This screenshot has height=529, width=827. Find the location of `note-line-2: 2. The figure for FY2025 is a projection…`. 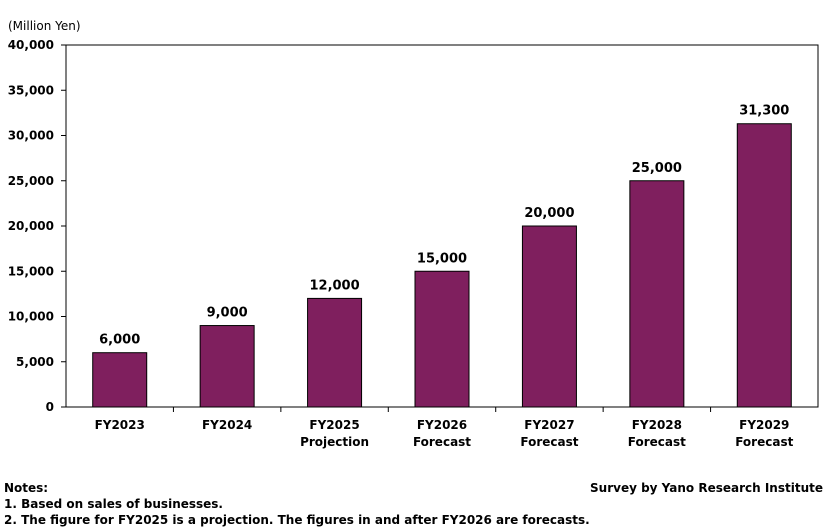

note-line-2: 2. The figure for FY2025 is a projection… is located at coordinates (297, 520).